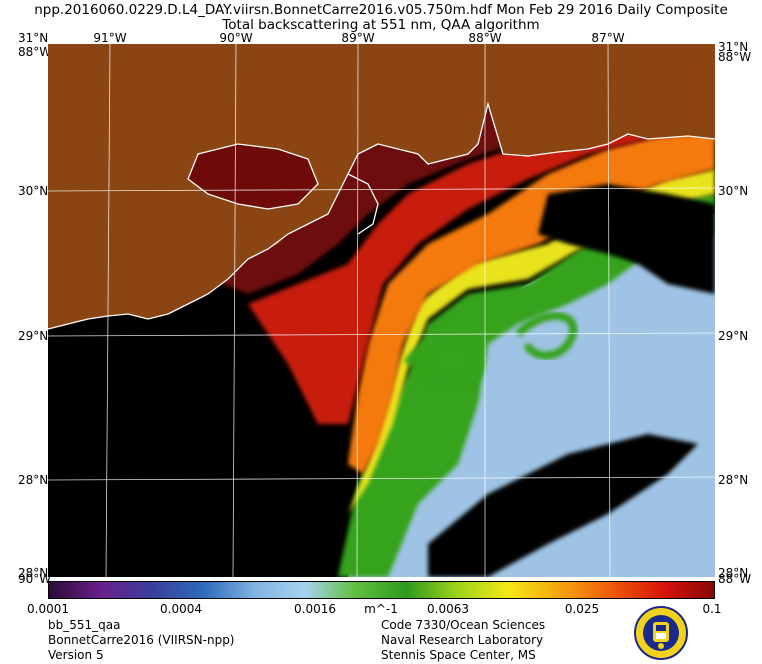 This screenshot has height=664, width=762. Describe the element at coordinates (76, 655) in the screenshot. I see `footer-version: Version 5` at that location.